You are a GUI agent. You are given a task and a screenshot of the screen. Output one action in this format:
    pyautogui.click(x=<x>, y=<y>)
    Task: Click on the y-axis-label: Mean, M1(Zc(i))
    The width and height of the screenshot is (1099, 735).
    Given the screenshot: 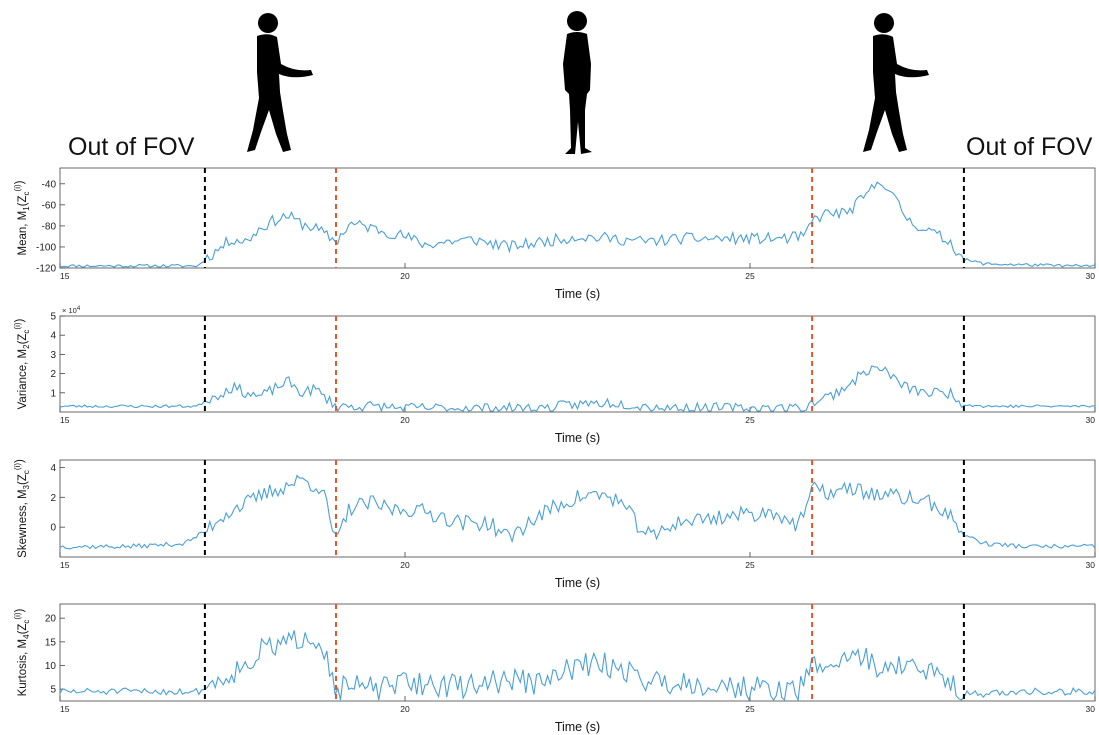 What is the action you would take?
    pyautogui.click(x=22, y=217)
    